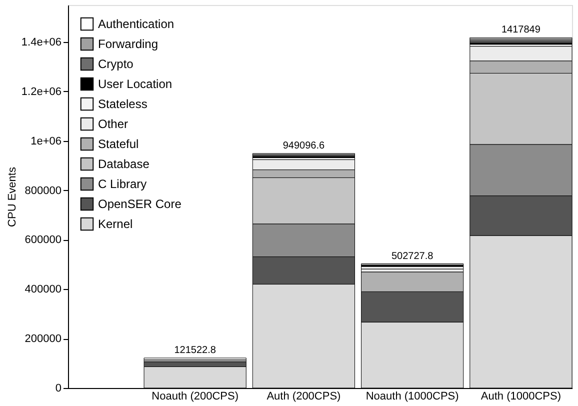  I want to click on legend-label: Forwarding, so click(128, 44).